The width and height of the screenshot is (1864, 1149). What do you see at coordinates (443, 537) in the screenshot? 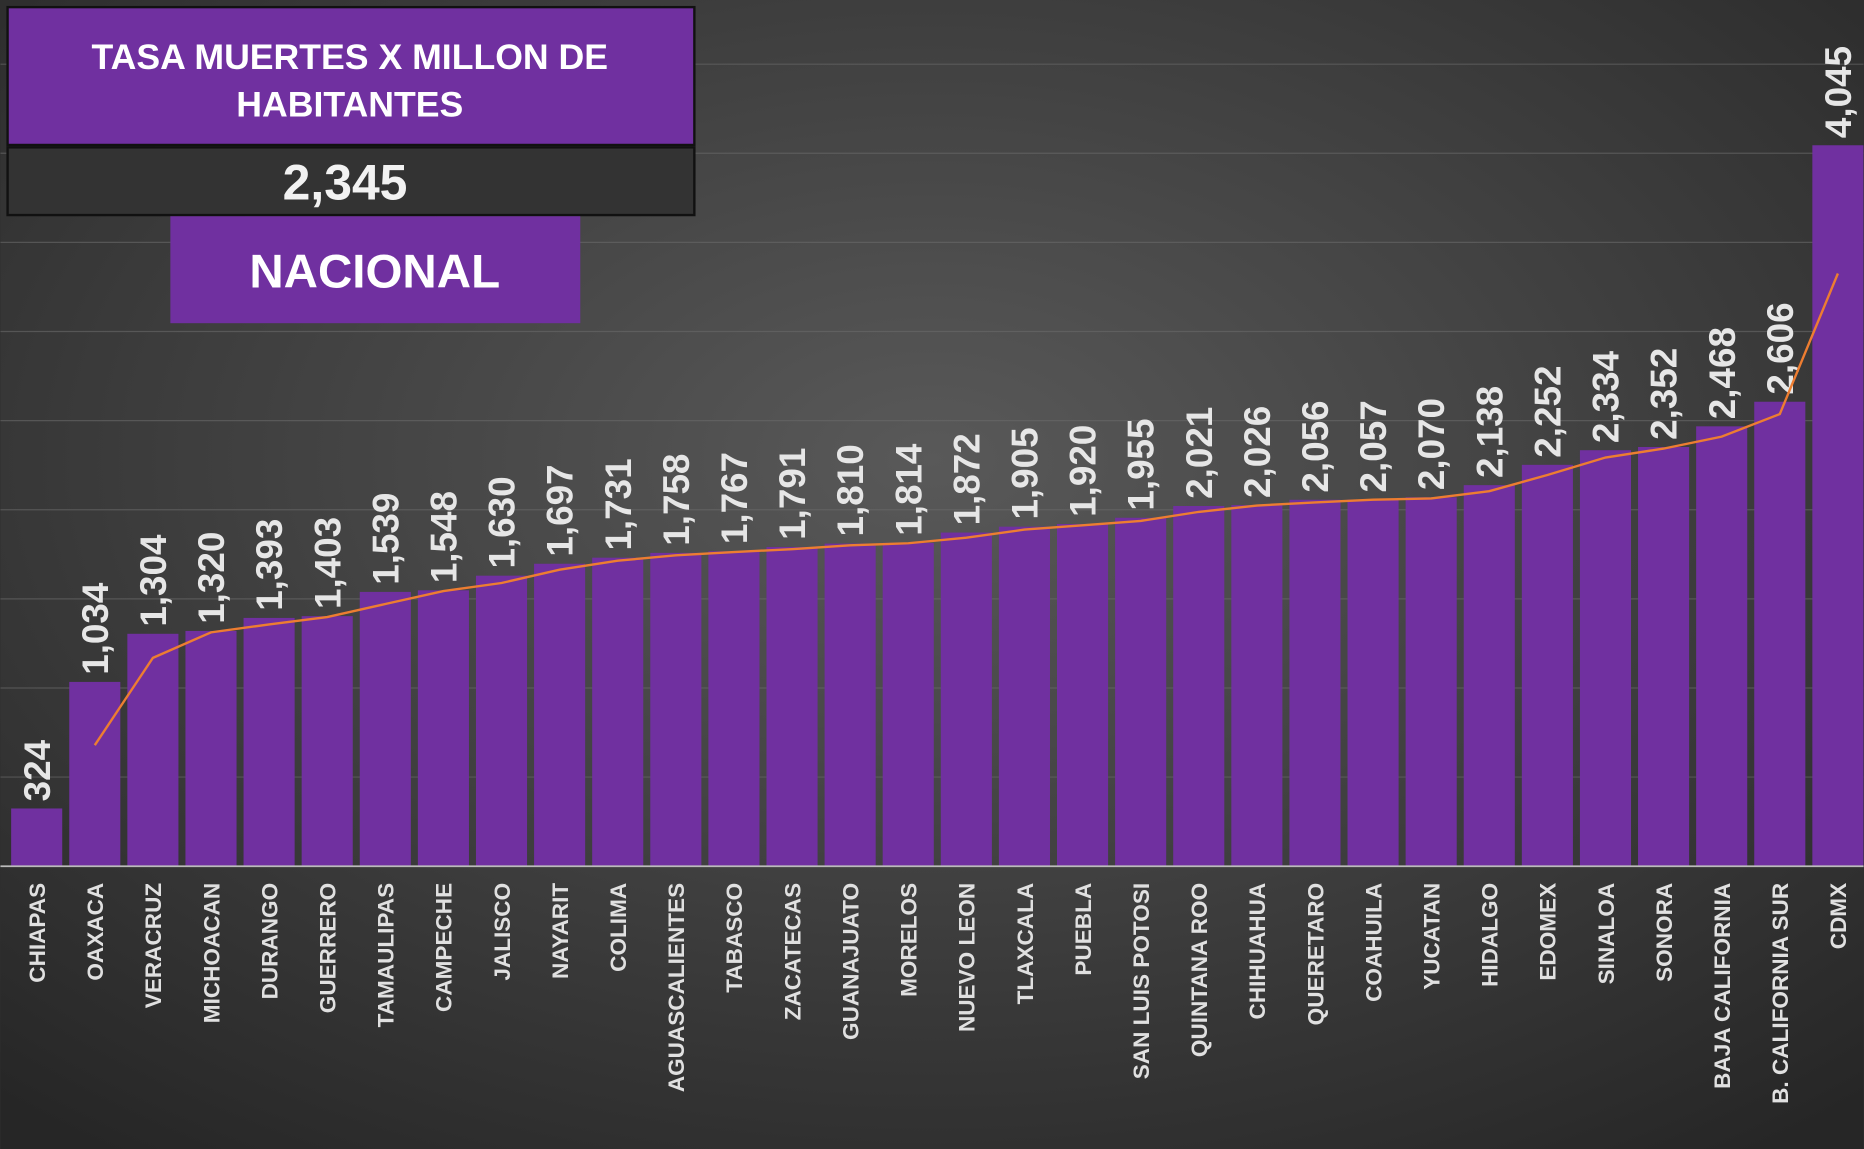
I see `value-label: 1,548` at bounding box center [443, 537].